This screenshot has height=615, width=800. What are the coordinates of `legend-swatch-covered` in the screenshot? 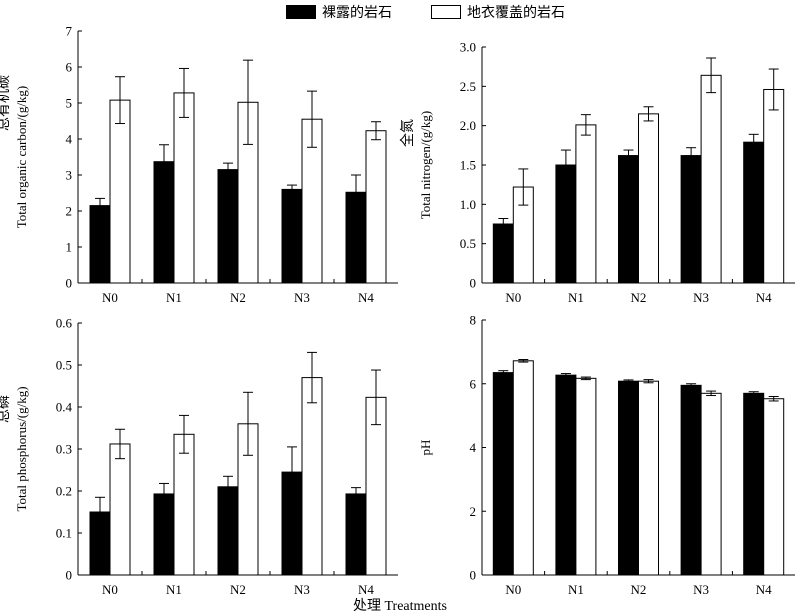 It's located at (446, 12).